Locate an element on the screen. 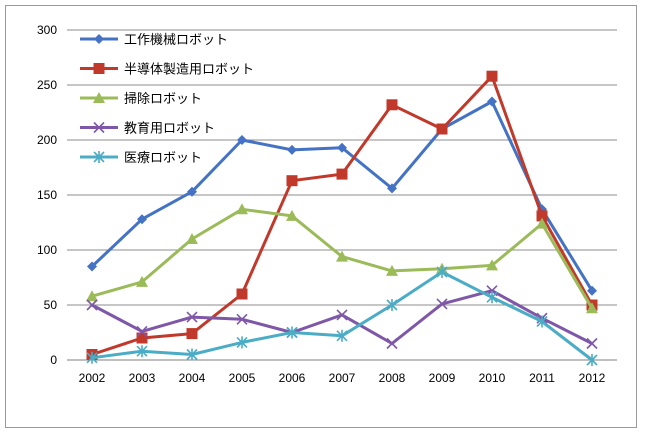 The image size is (647, 437). y-tick-label: 300 is located at coordinates (47, 30).